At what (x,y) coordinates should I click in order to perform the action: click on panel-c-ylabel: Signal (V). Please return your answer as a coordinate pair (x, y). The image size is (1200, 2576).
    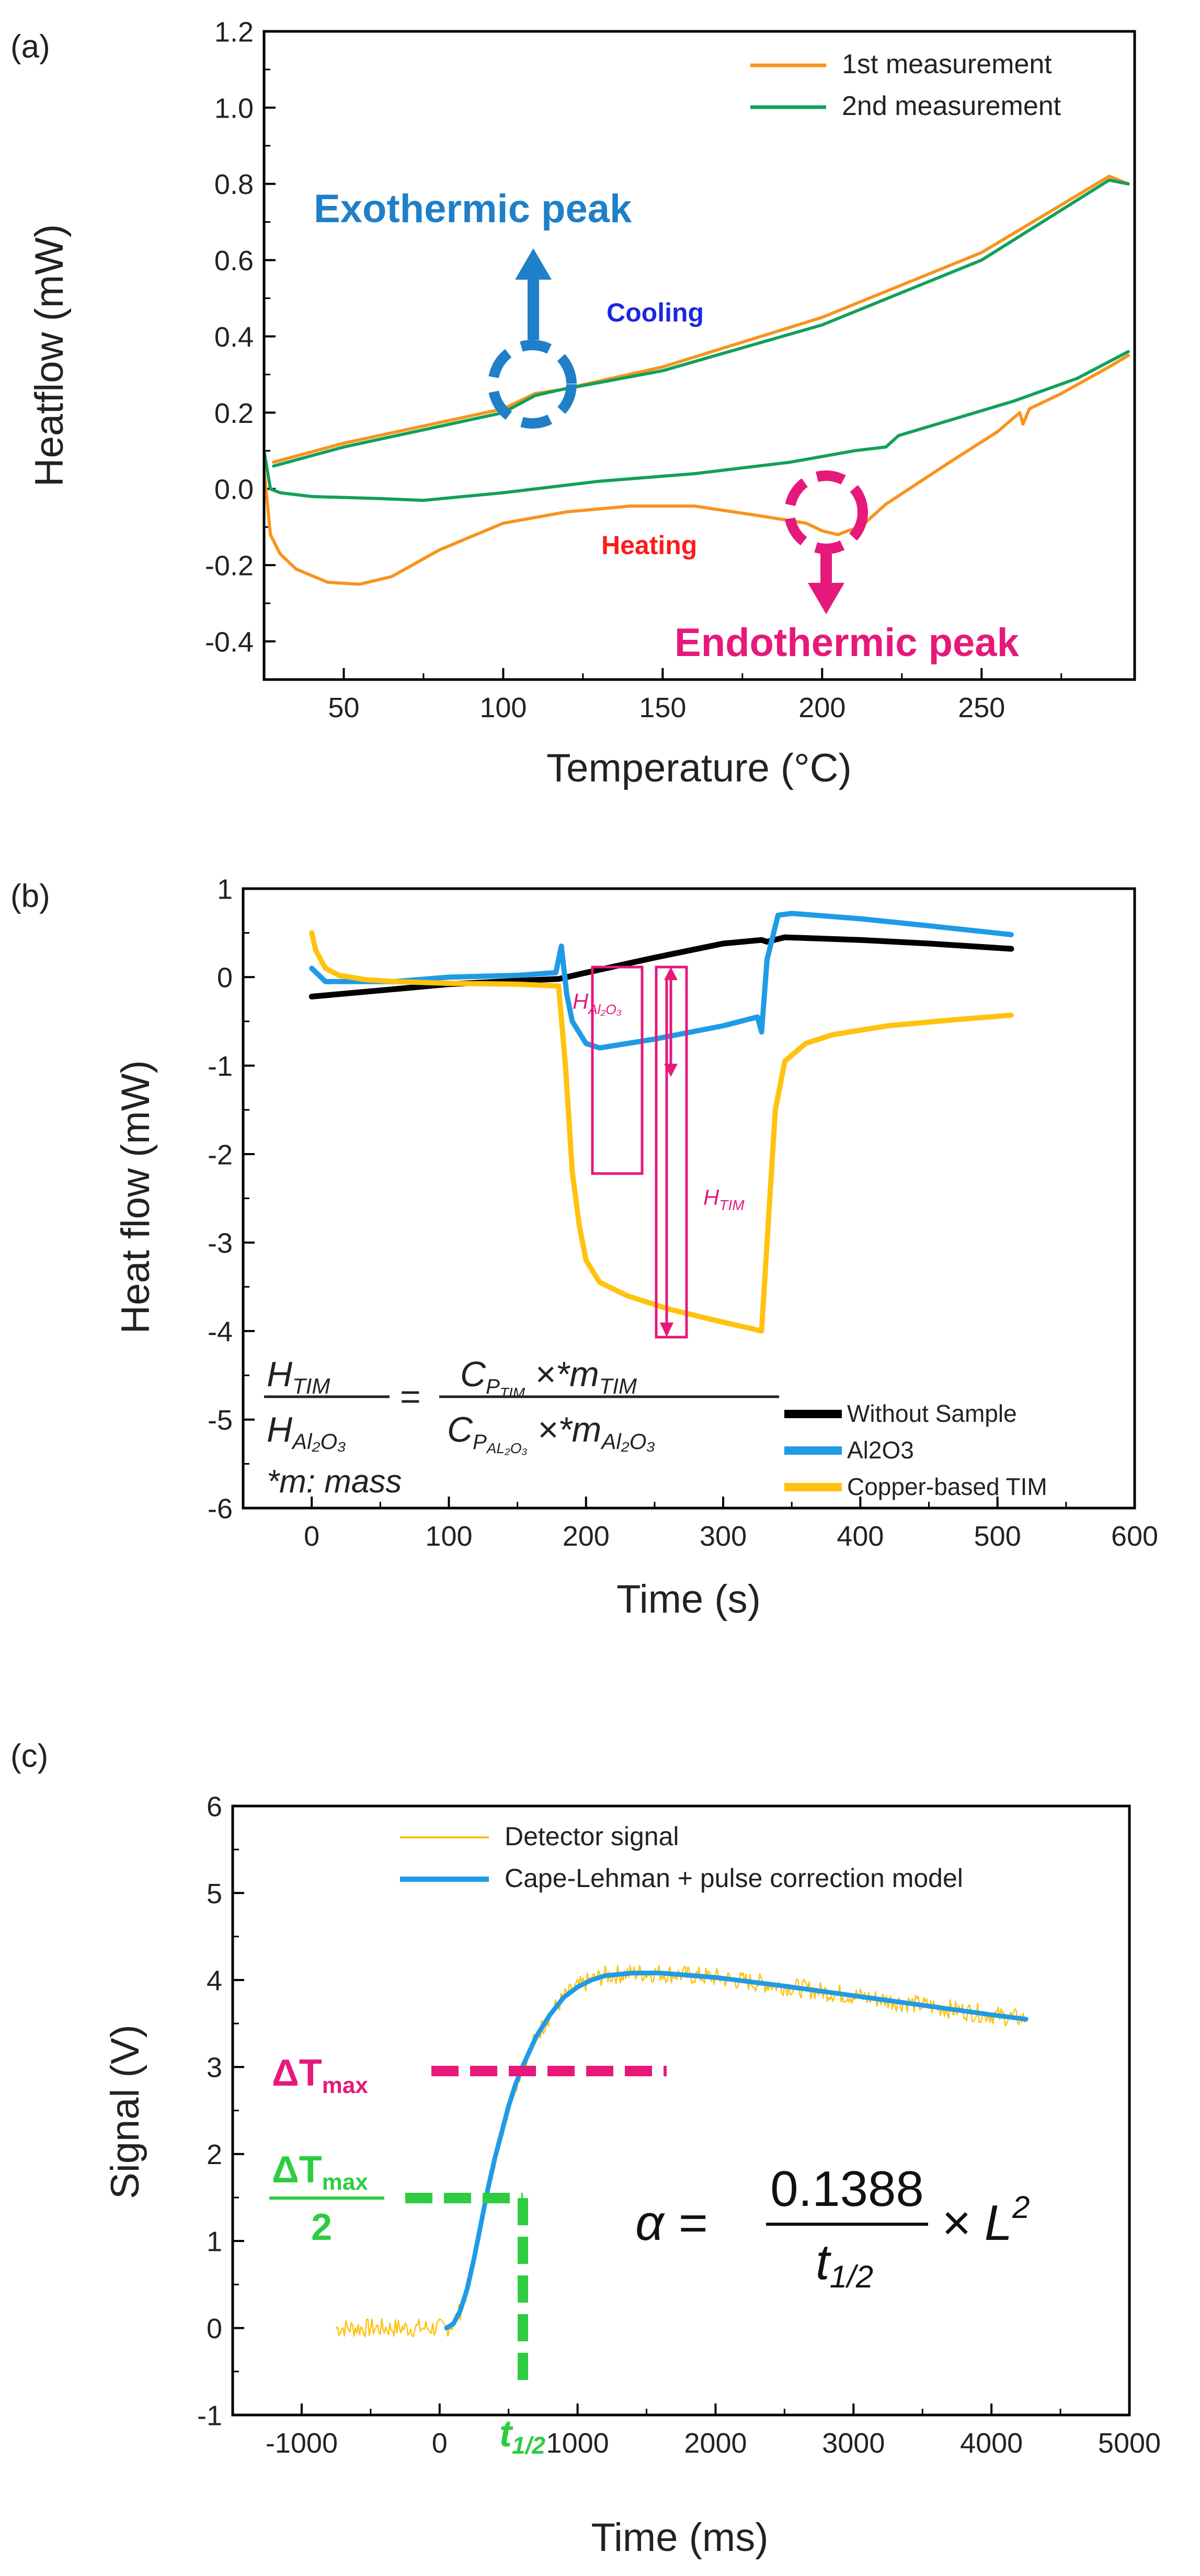
    Looking at the image, I should click on (125, 2112).